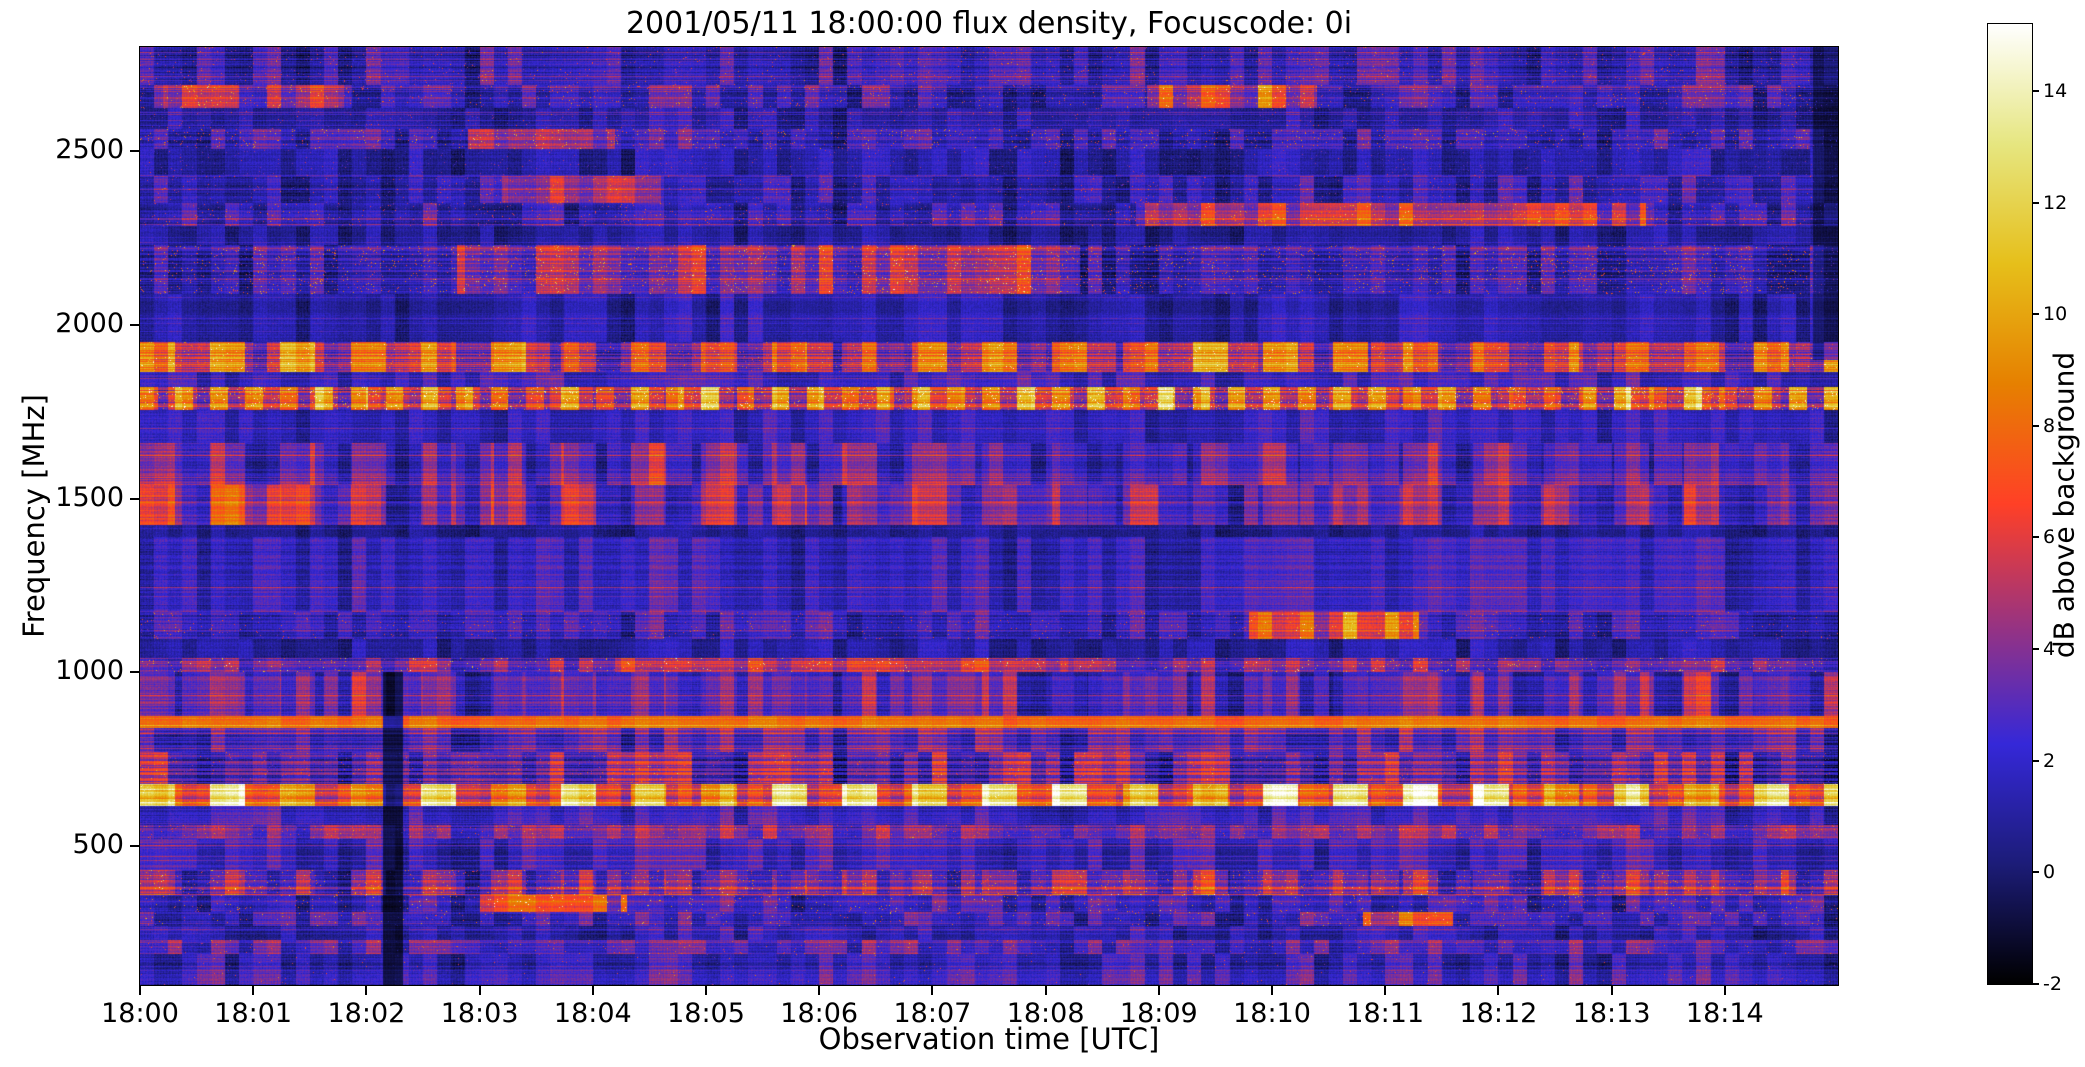  What do you see at coordinates (1272, 1013) in the screenshot?
I see `x-tick-label: 18:10` at bounding box center [1272, 1013].